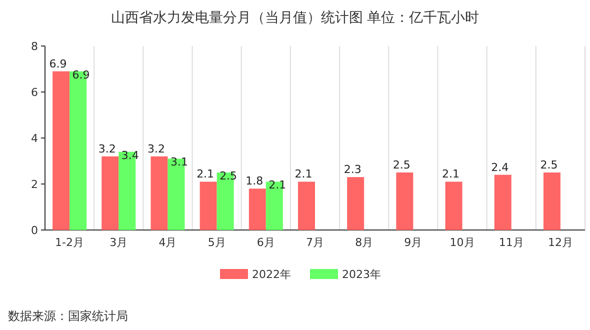  What do you see at coordinates (295, 18) in the screenshot?
I see `chart-title: 山西省水力发电量分月（当月值）统计图 单位：亿千瓦小时` at bounding box center [295, 18].